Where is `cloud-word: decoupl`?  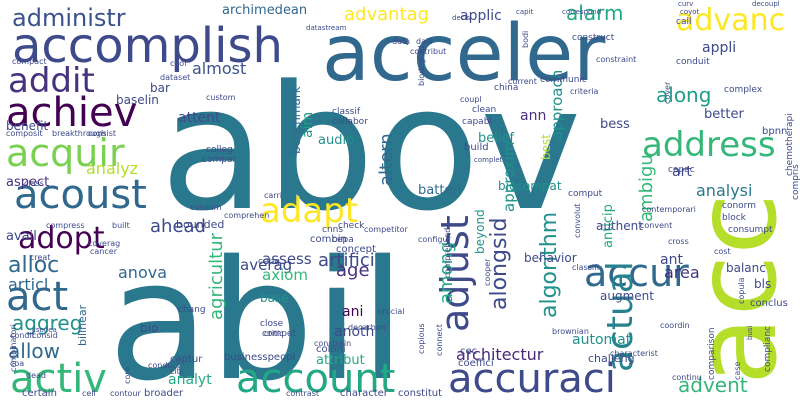
cloud-word: decoupl is located at coordinates (766, 4).